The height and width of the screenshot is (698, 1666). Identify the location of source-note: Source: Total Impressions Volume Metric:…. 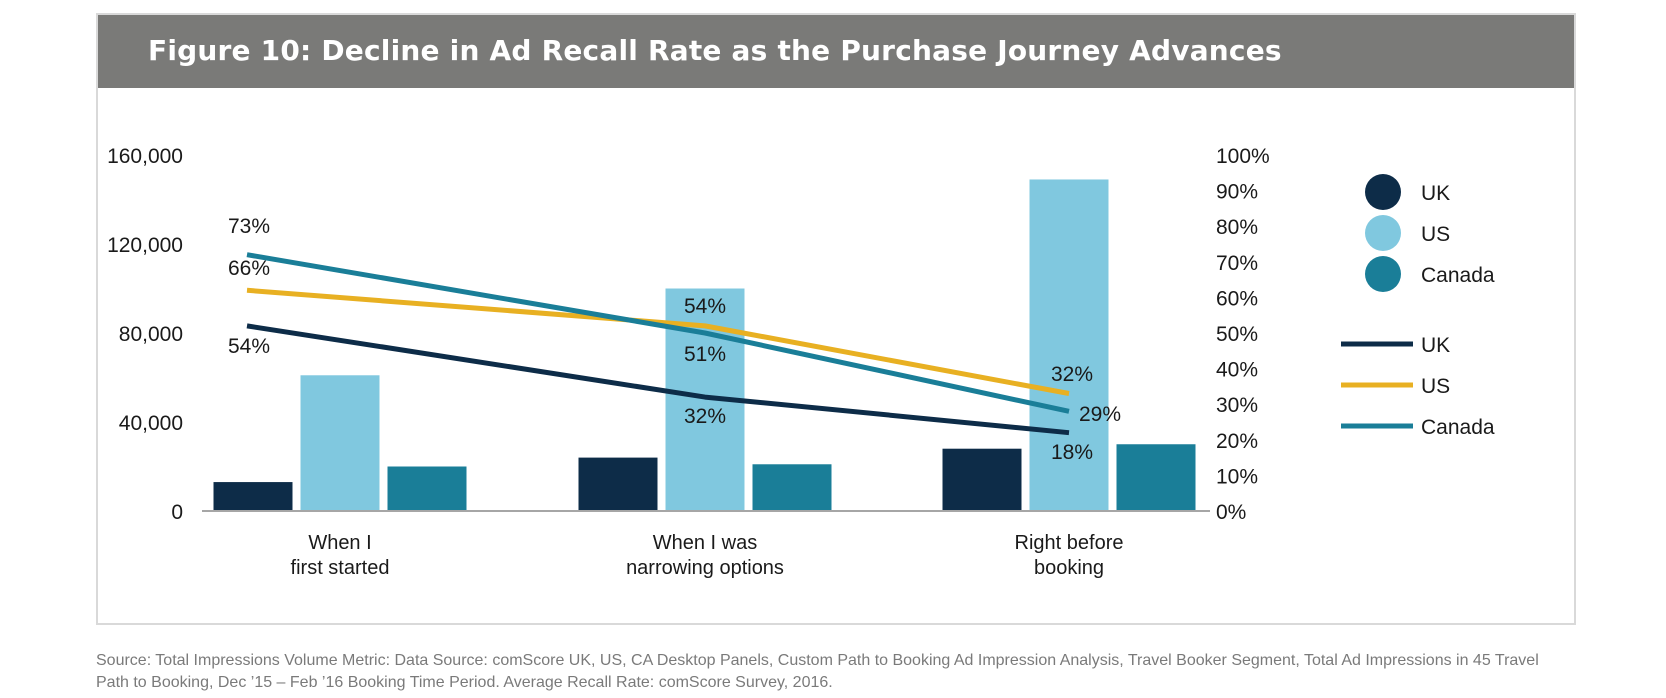
(817, 671).